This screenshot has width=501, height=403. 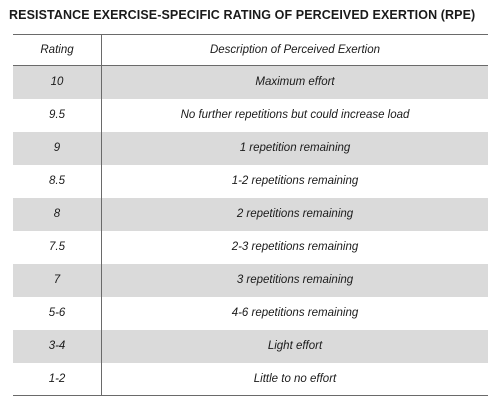 I want to click on table-header: Rating Description of Perceived Exertion, so click(x=250, y=50).